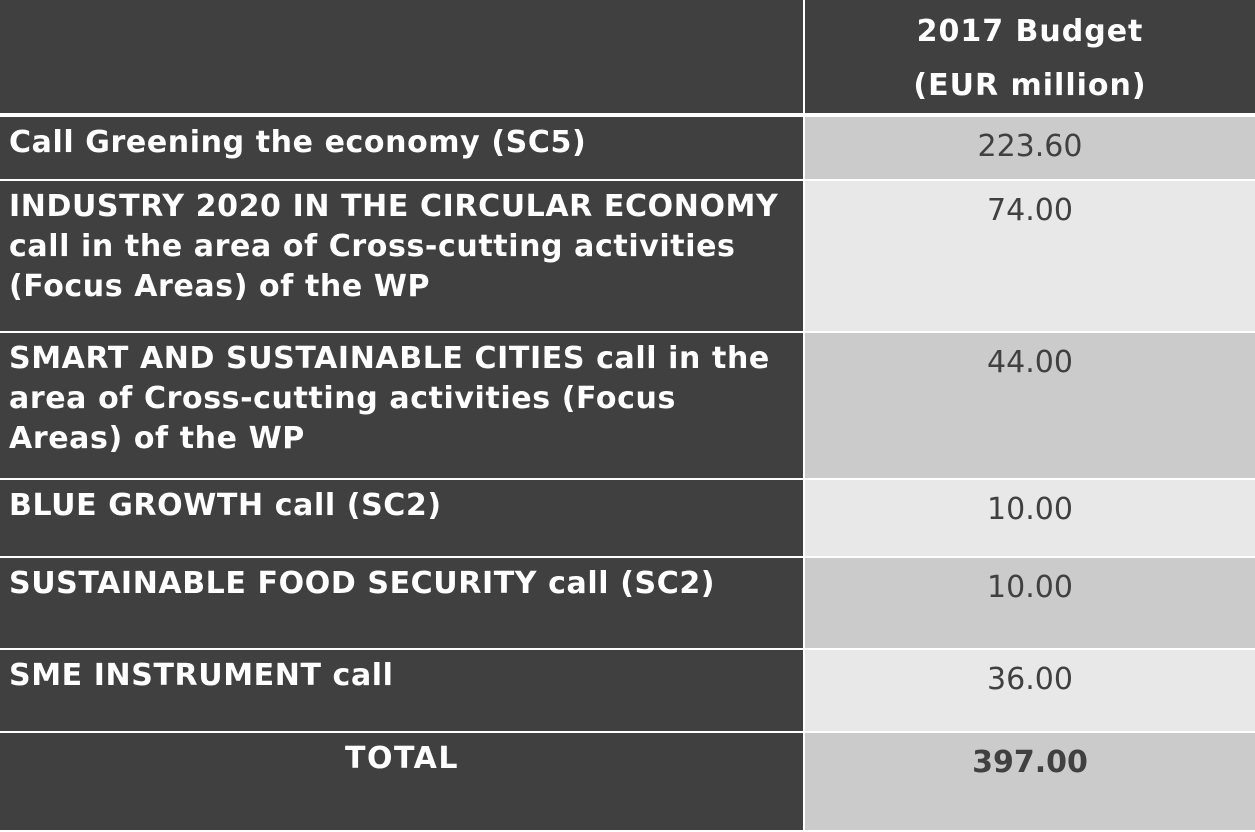 This screenshot has height=832, width=1255. I want to click on table-row: Call Greening the economy (SC5) 223.60, so click(627, 148).